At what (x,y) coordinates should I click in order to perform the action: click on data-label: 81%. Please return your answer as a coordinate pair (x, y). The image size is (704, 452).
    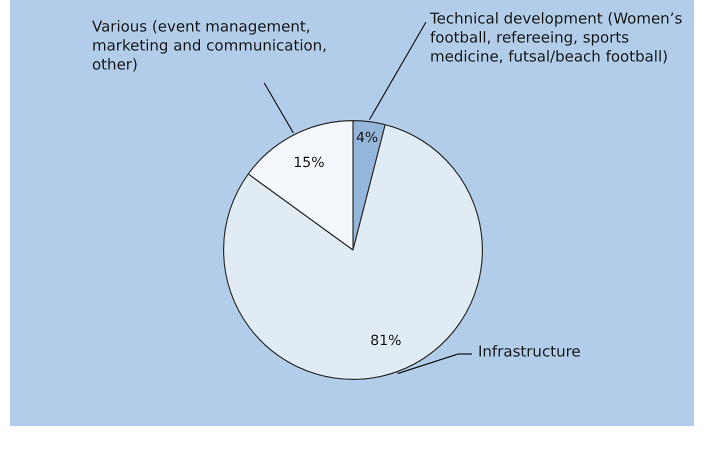
    Looking at the image, I should click on (386, 340).